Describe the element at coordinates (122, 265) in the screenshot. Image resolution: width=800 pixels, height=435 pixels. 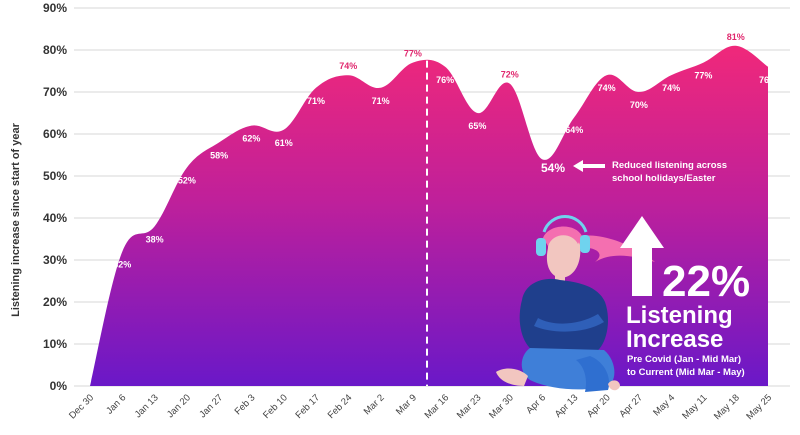
I see `data-label: 32%` at that location.